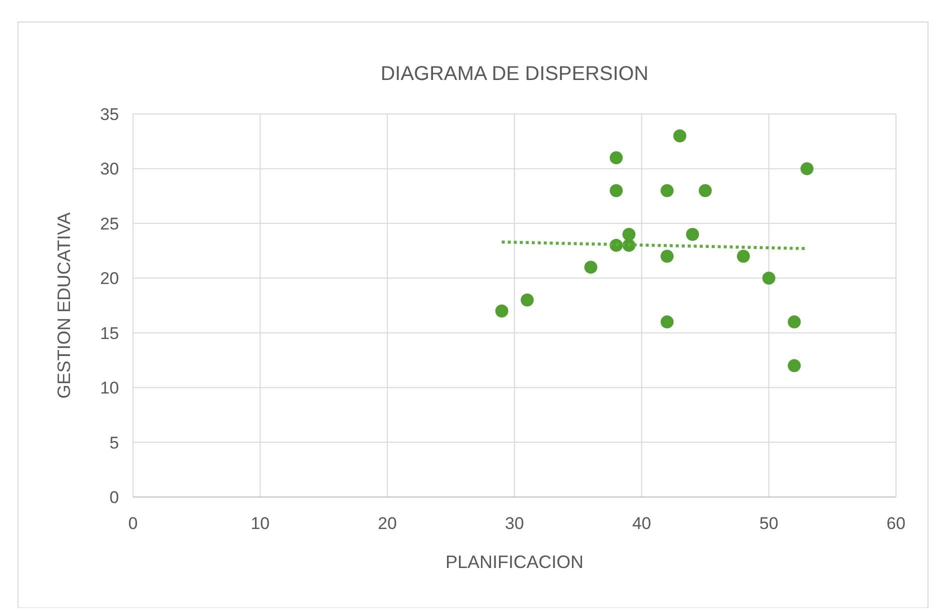 This screenshot has height=616, width=940. What do you see at coordinates (768, 523) in the screenshot?
I see `x-tick-label: 50` at bounding box center [768, 523].